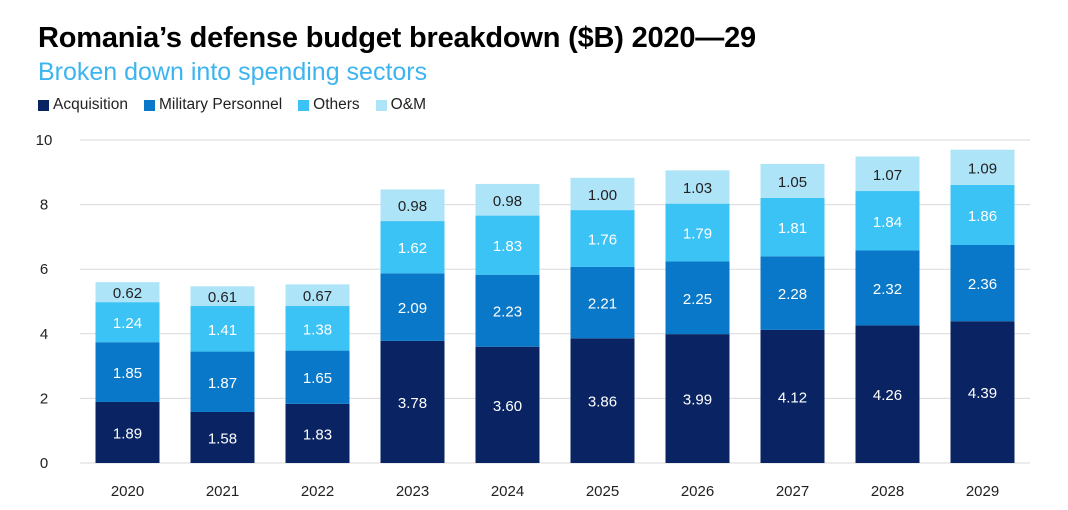 Image resolution: width=1068 pixels, height=510 pixels. Describe the element at coordinates (697, 234) in the screenshot. I see `data-label-others: 1.79` at that location.